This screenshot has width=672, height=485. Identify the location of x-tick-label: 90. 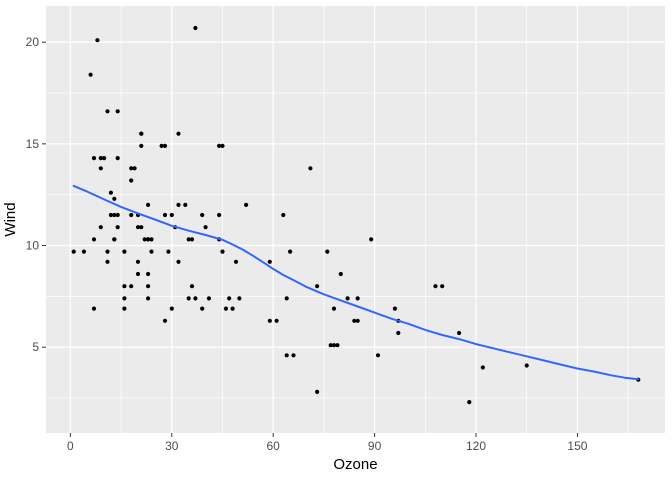
(375, 446).